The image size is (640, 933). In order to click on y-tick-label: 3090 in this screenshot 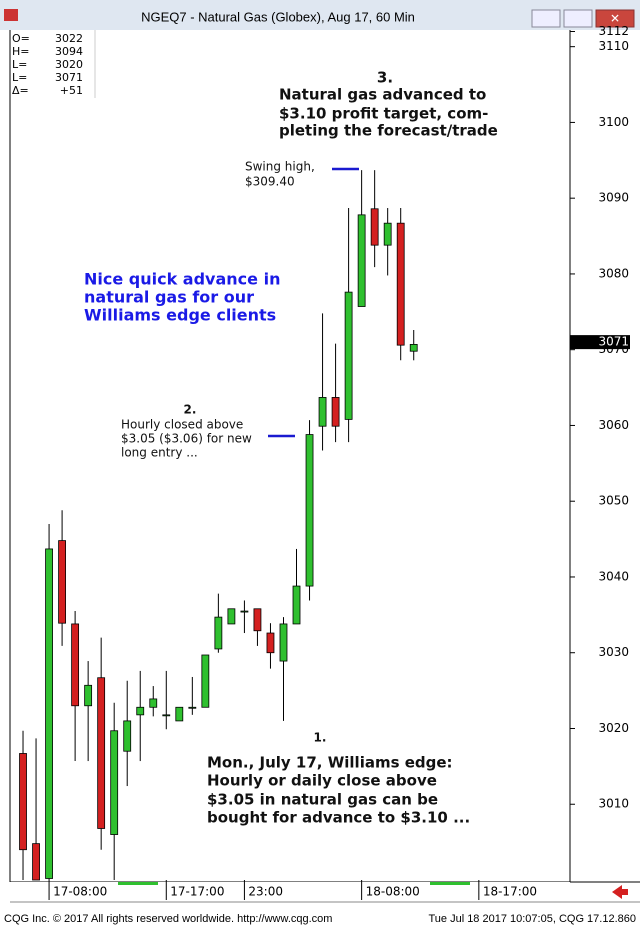, I will do `click(613, 198)`.